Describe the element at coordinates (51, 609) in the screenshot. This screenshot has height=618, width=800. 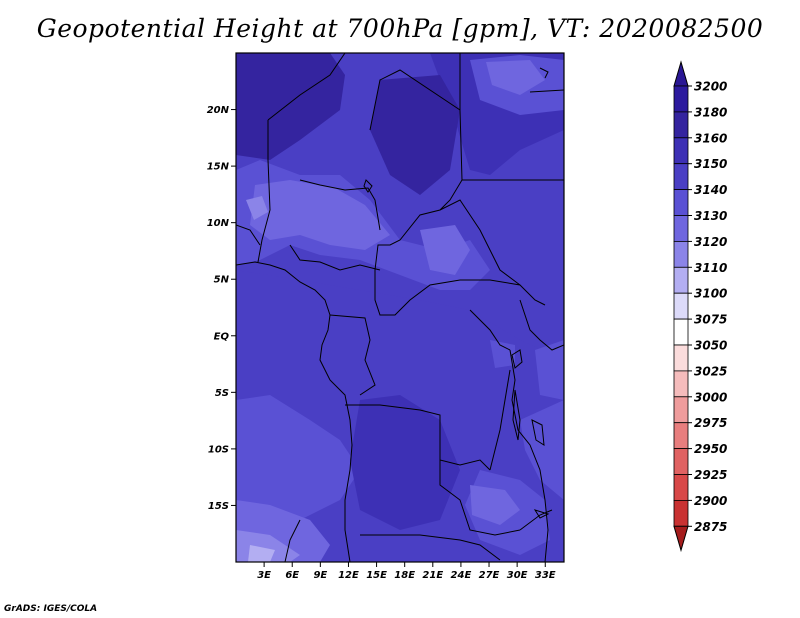
I see `credit-label: GrADS: IGES/COLA` at that location.